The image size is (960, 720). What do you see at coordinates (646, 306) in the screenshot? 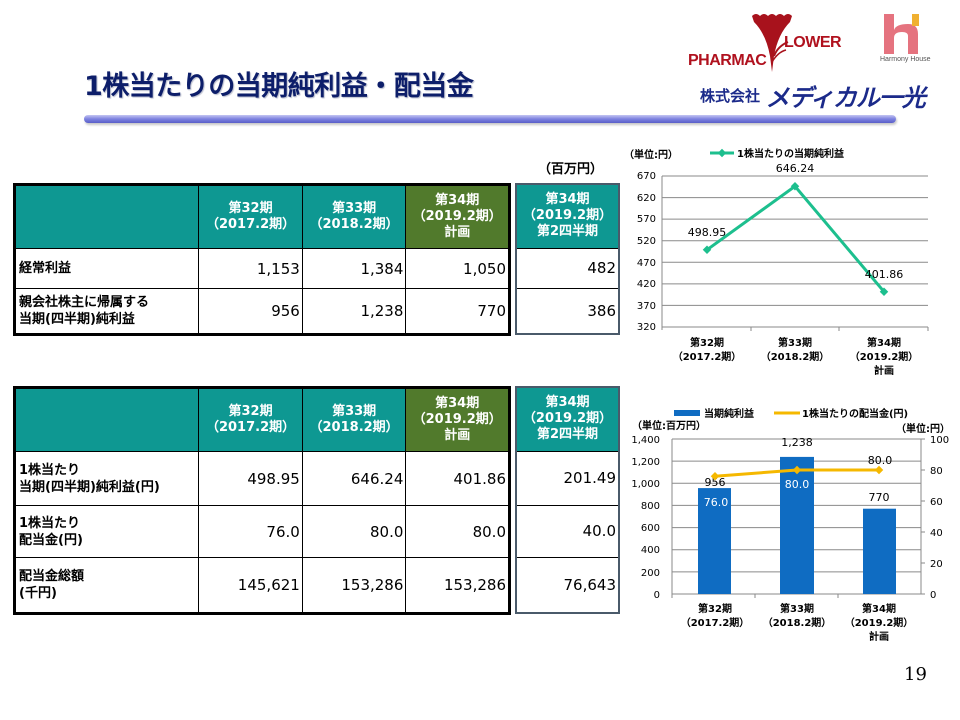
I see `svg-text: 370` at bounding box center [646, 306].